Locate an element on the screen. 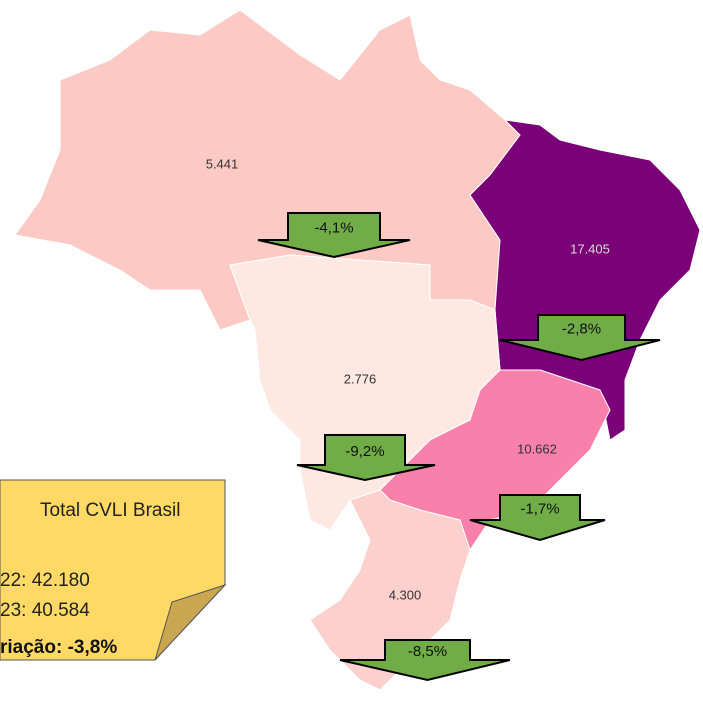 The image size is (703, 705). change-label: -4,1% is located at coordinates (333, 227).